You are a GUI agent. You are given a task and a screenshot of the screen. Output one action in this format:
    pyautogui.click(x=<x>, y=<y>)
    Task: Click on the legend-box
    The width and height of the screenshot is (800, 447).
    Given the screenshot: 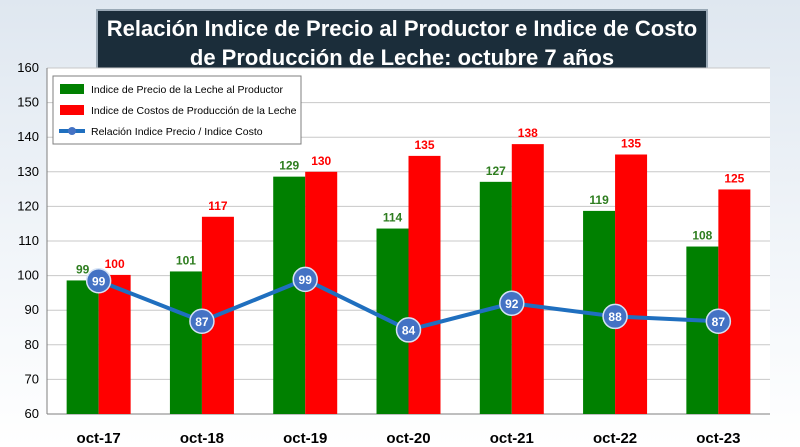 What is the action you would take?
    pyautogui.click(x=177, y=110)
    